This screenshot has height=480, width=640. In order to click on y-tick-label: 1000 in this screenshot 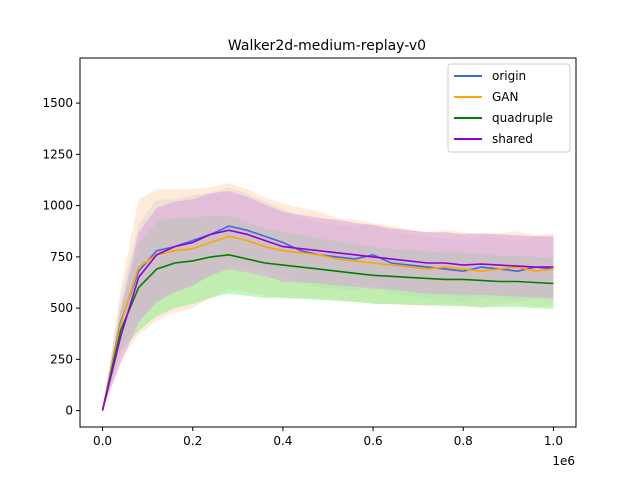, I will do `click(57, 206)`.